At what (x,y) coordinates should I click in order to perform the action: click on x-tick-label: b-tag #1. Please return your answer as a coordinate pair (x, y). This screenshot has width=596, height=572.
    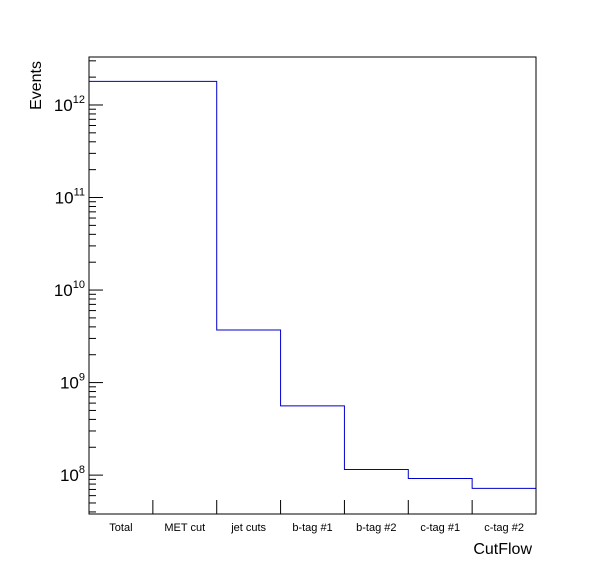
    Looking at the image, I should click on (312, 528).